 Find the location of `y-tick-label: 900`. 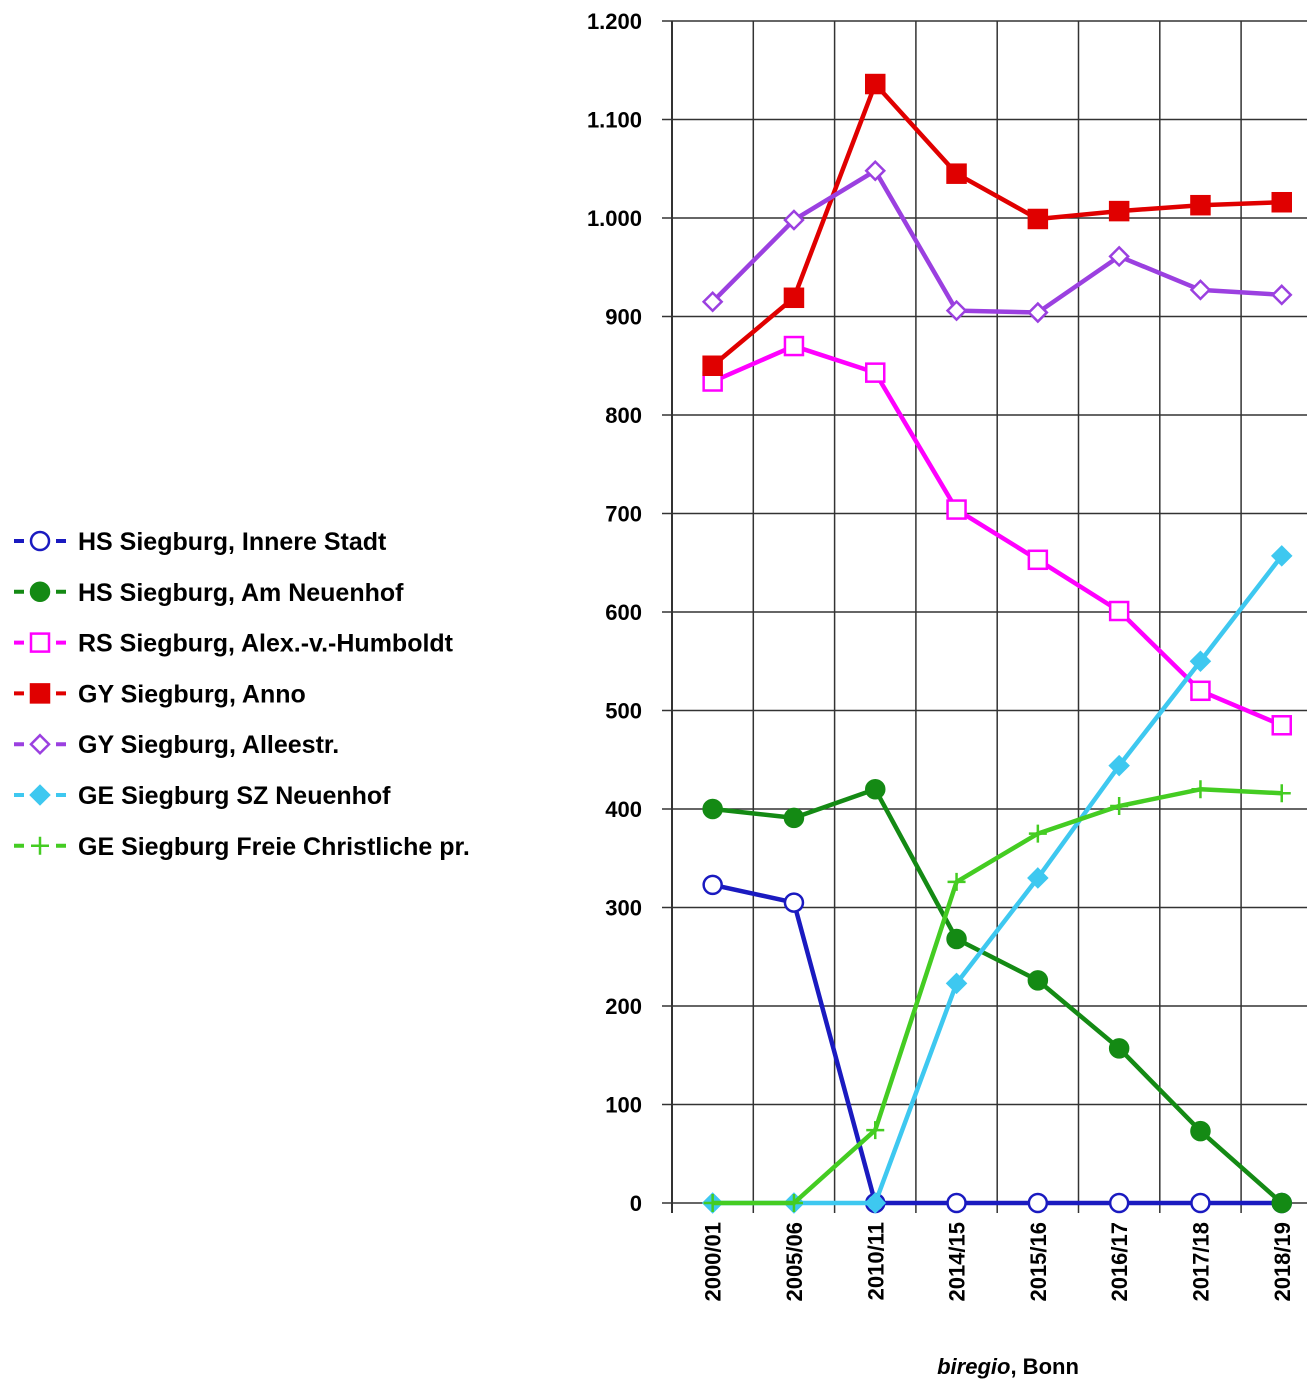

y-tick-label: 900 is located at coordinates (623, 317).